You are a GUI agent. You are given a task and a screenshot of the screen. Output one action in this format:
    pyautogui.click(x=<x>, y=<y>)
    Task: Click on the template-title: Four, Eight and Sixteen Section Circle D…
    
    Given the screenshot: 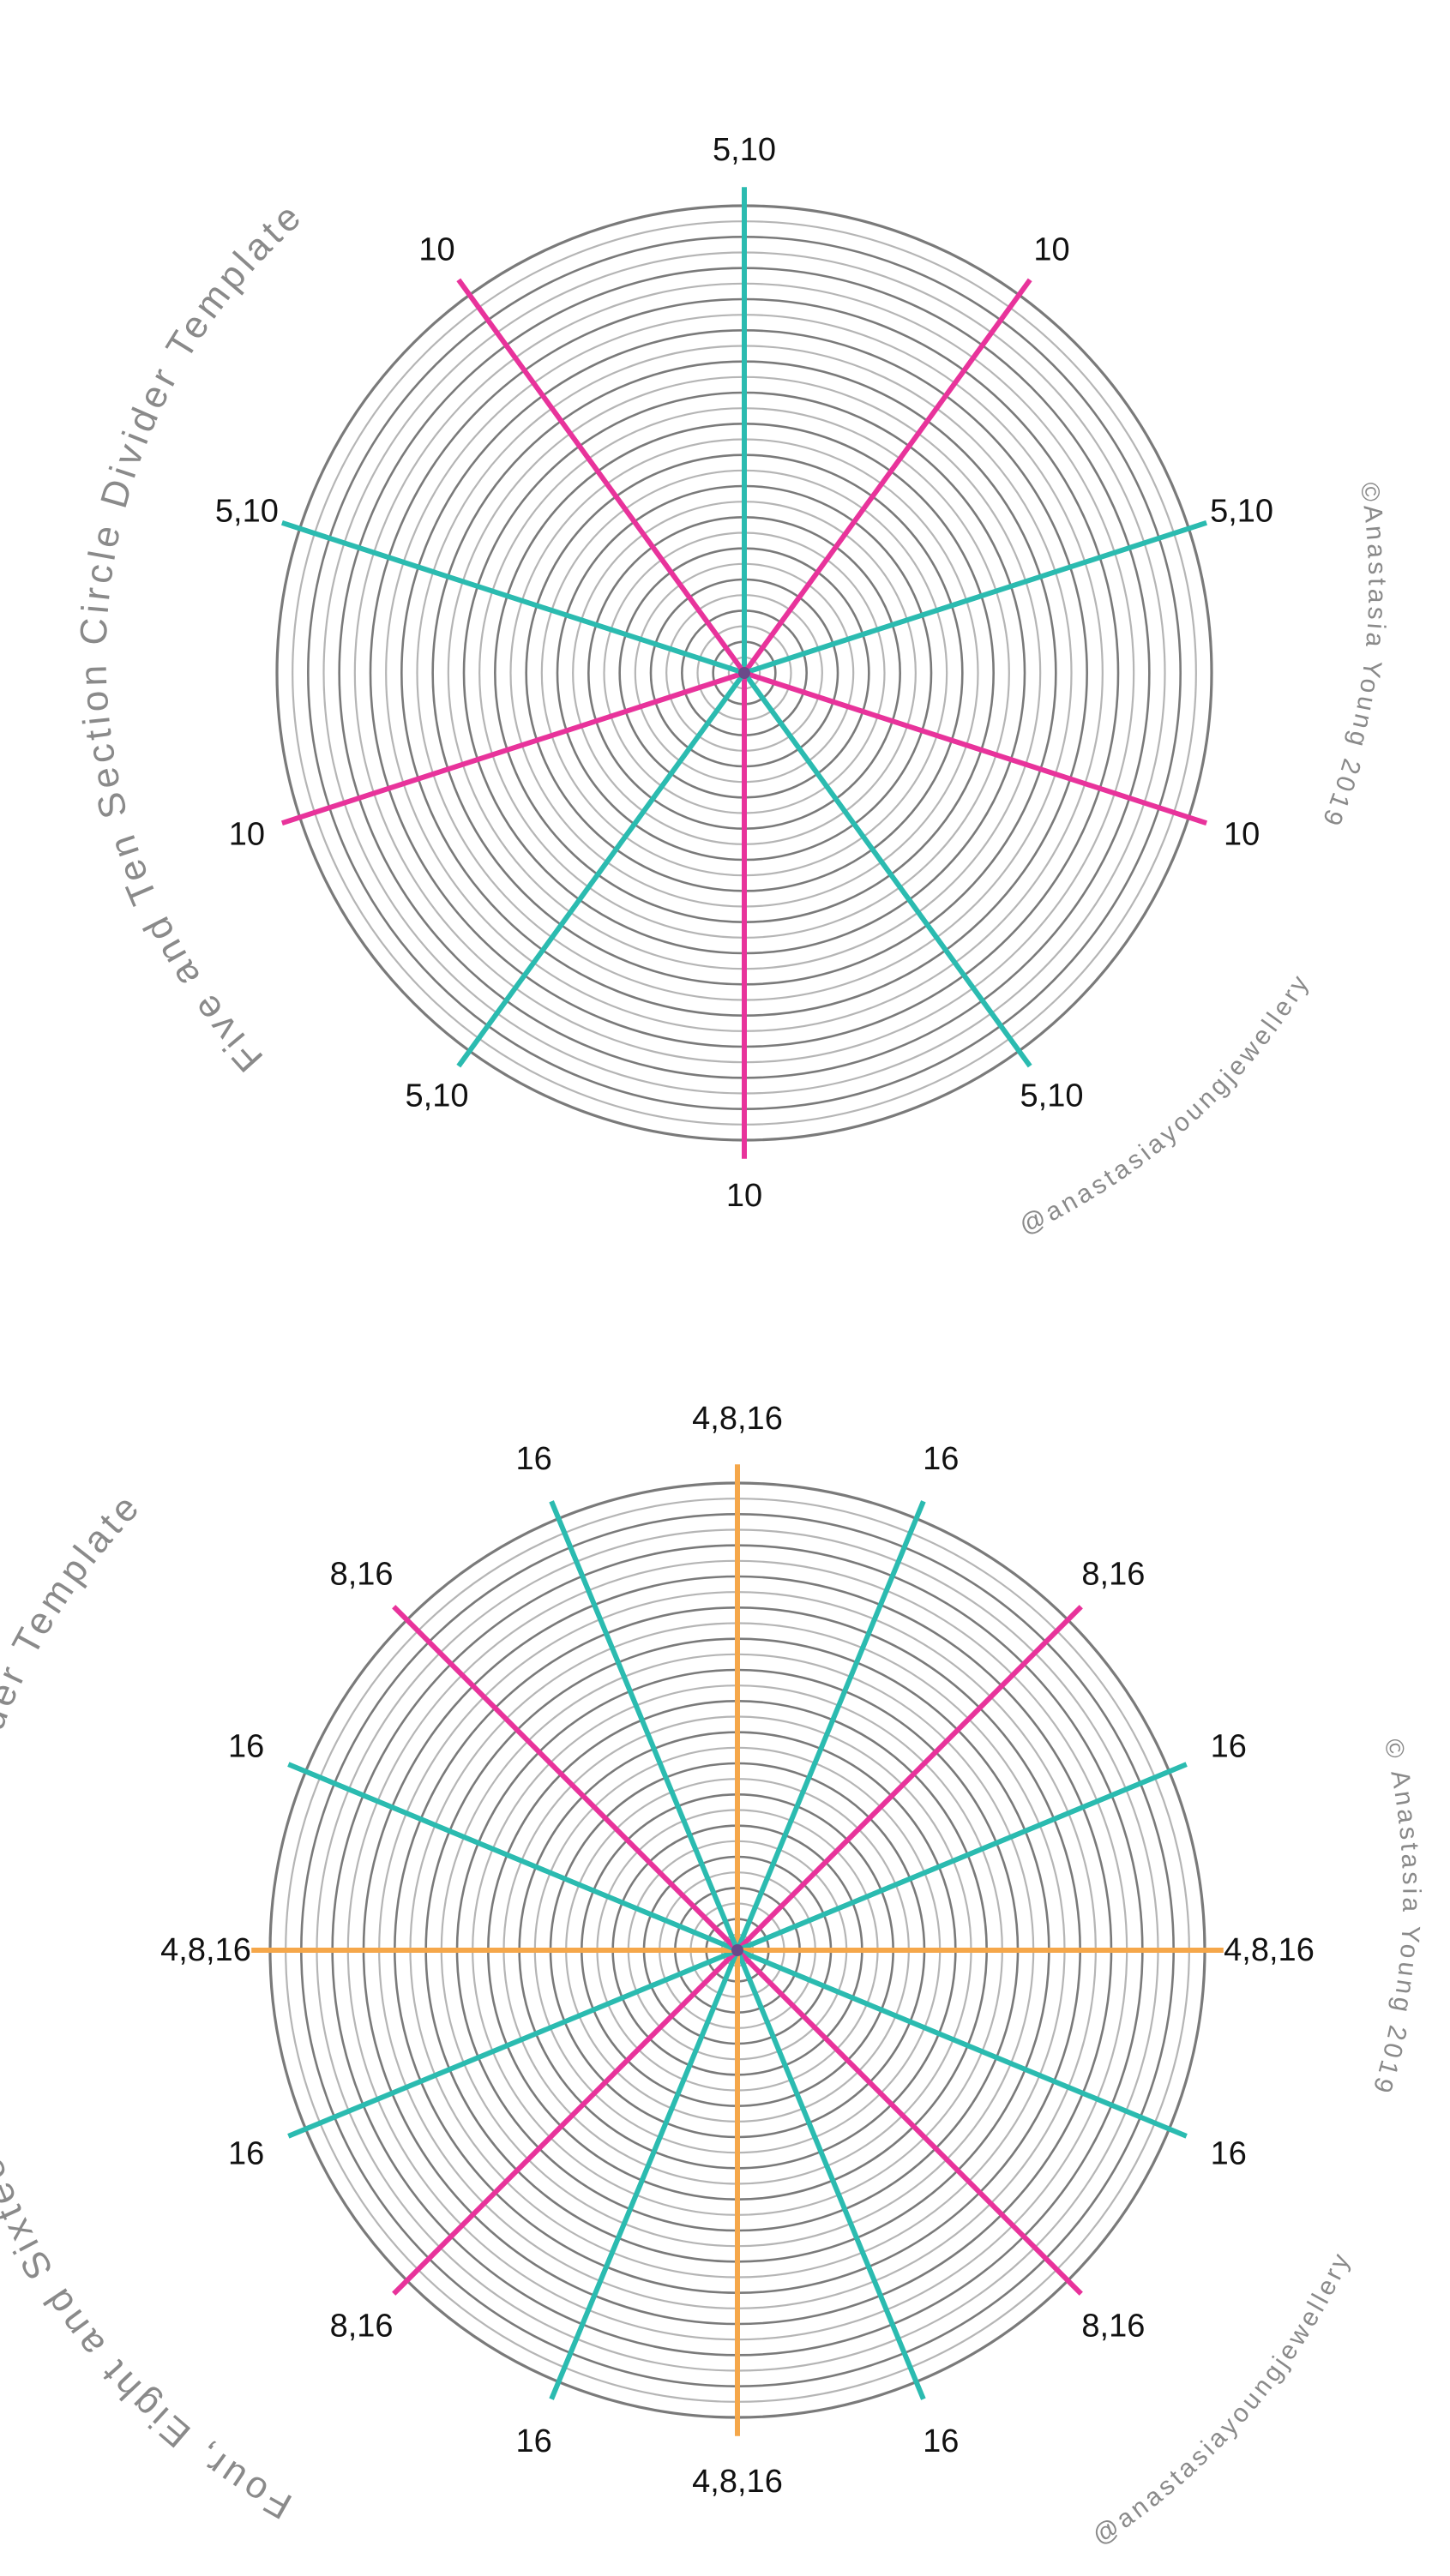 What is the action you would take?
    pyautogui.click(x=149, y=2005)
    